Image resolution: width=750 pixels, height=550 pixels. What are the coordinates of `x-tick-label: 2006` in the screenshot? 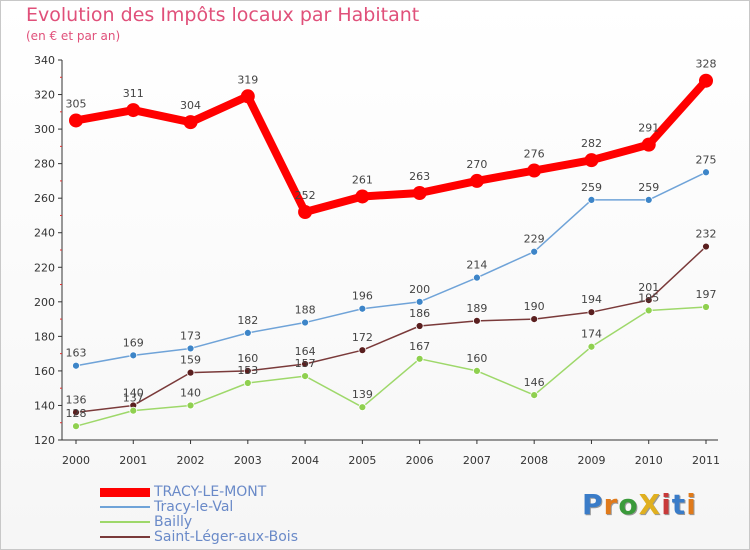 It's located at (420, 460).